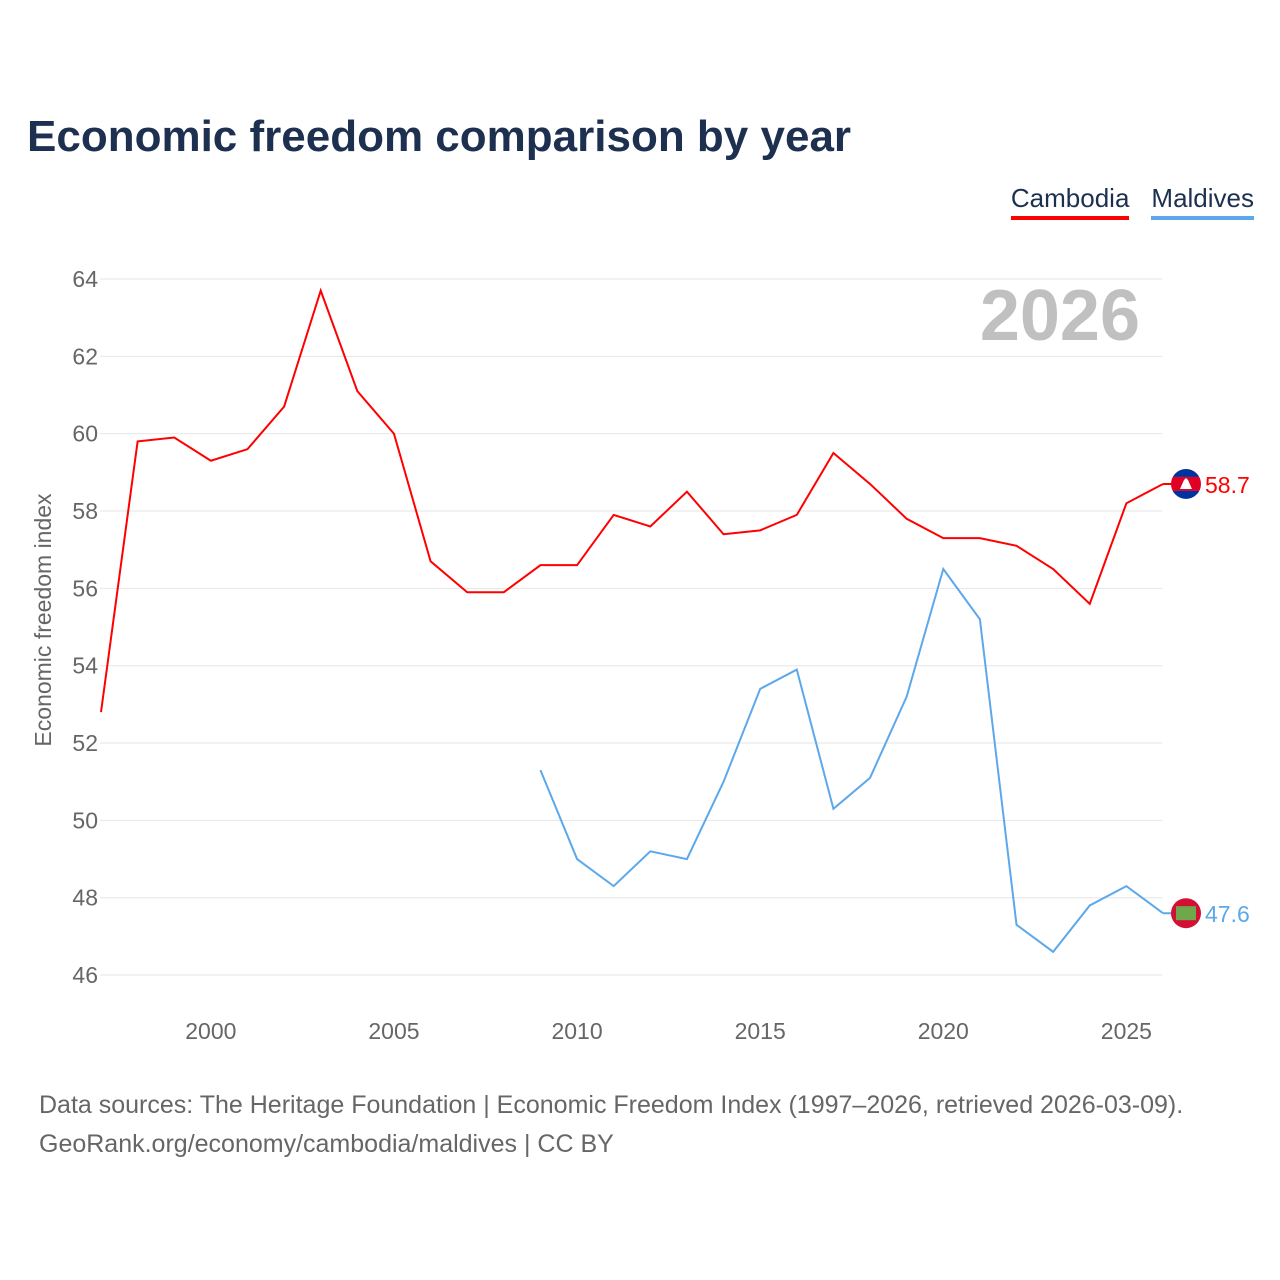 The height and width of the screenshot is (1280, 1280). What do you see at coordinates (85, 743) in the screenshot?
I see `y-tick-label: 52` at bounding box center [85, 743].